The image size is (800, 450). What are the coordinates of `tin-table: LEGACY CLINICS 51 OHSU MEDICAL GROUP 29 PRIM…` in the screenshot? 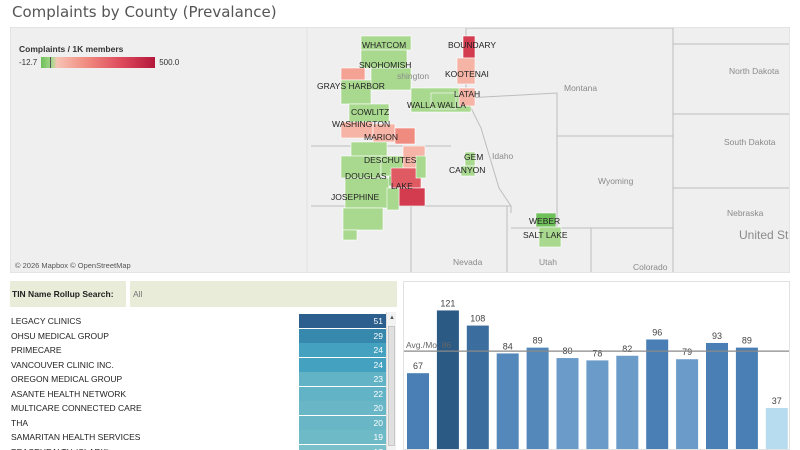 It's located at (198, 381).